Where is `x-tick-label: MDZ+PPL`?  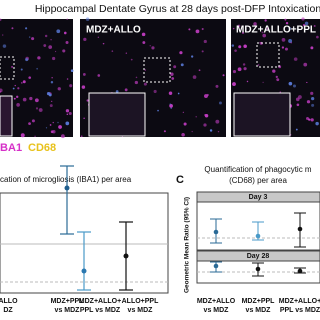 x-tick-label: MDZ+PPL is located at coordinates (68, 301).